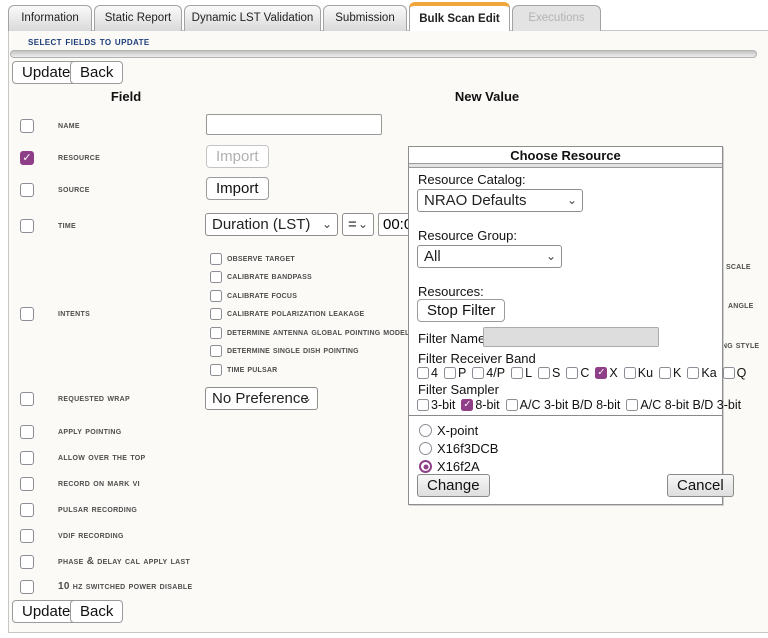 The height and width of the screenshot is (638, 768). What do you see at coordinates (425, 430) in the screenshot?
I see `radio-x-point` at bounding box center [425, 430].